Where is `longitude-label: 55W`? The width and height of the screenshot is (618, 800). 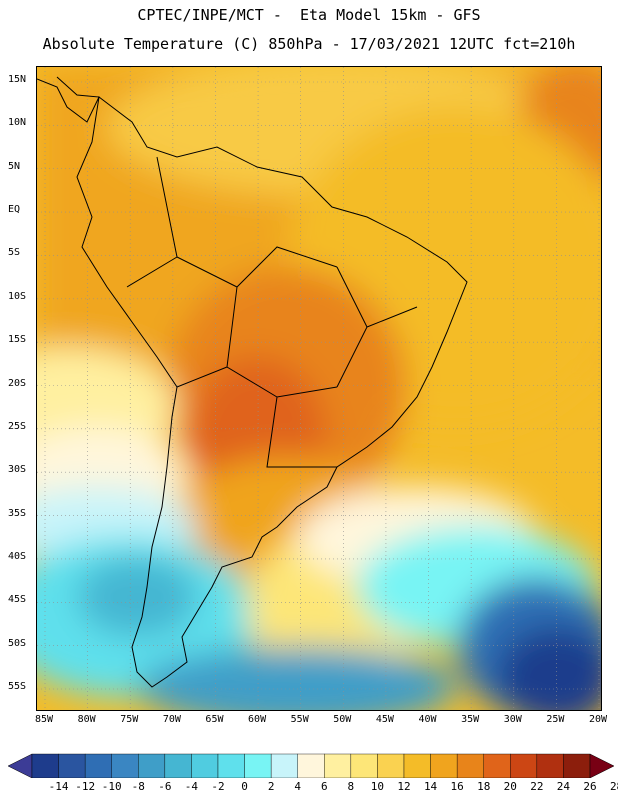
longitude-label: 55W is located at coordinates (299, 719).